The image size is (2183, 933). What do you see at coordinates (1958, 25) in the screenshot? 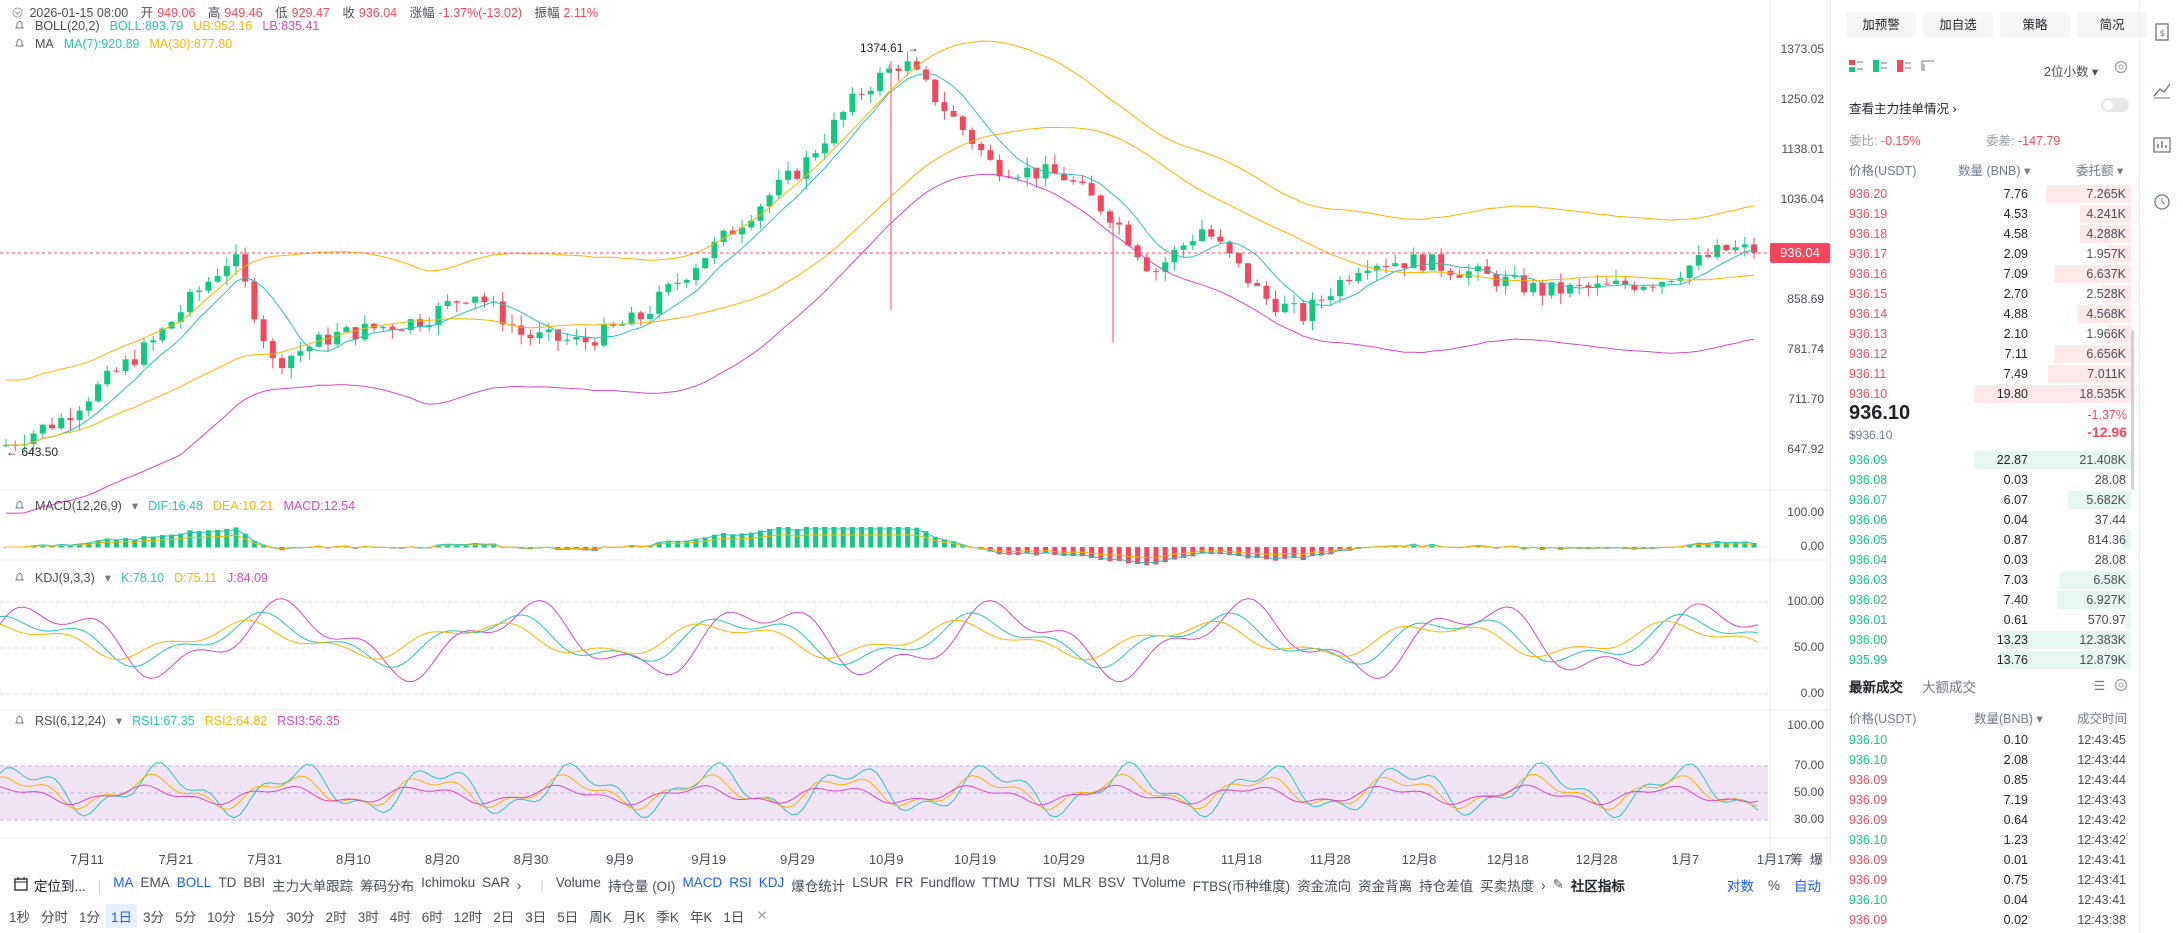
I see `add-favorite-button: 加自选` at bounding box center [1958, 25].